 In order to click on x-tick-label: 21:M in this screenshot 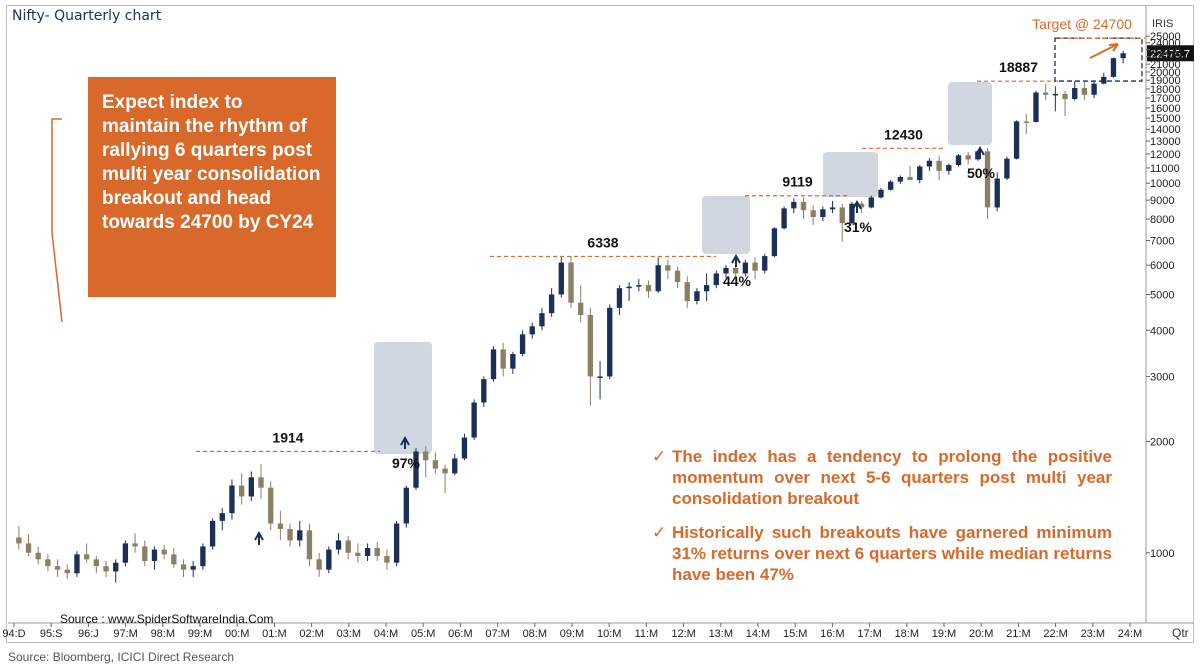, I will do `click(1018, 634)`.